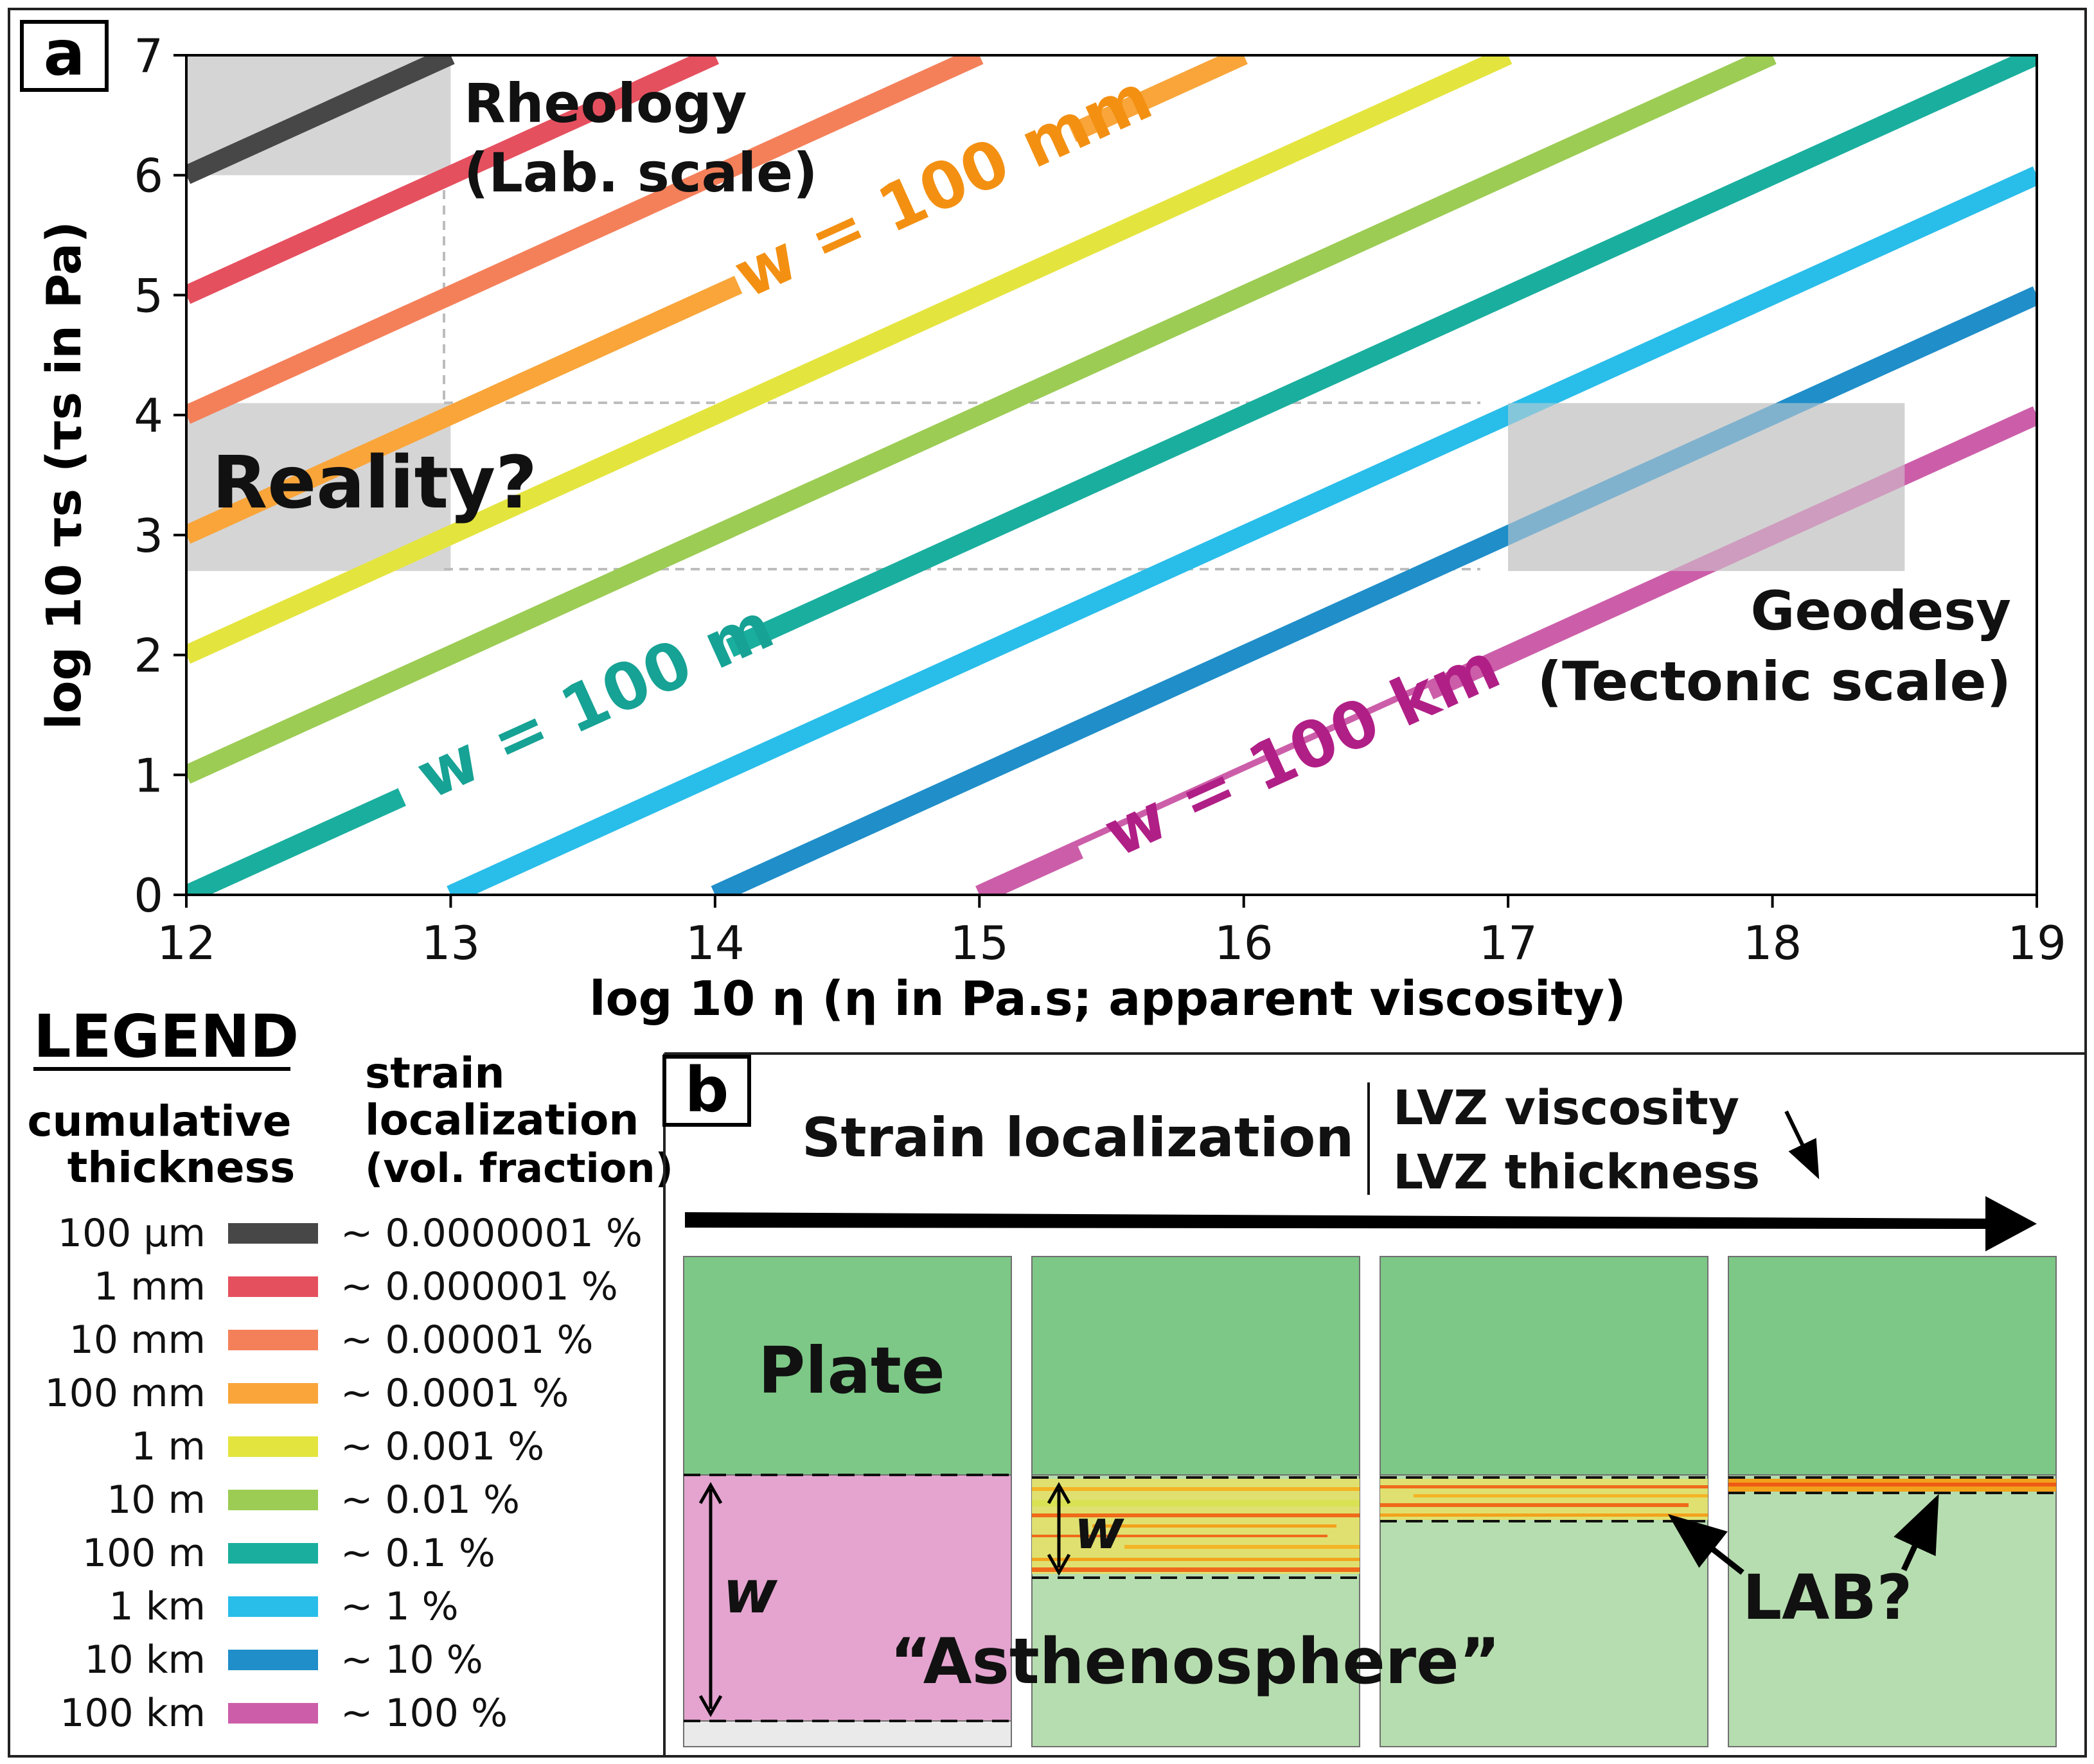 This screenshot has height=1764, width=2094. Describe the element at coordinates (1078, 1137) in the screenshot. I see `strain-localization-title: Strain localization` at that location.